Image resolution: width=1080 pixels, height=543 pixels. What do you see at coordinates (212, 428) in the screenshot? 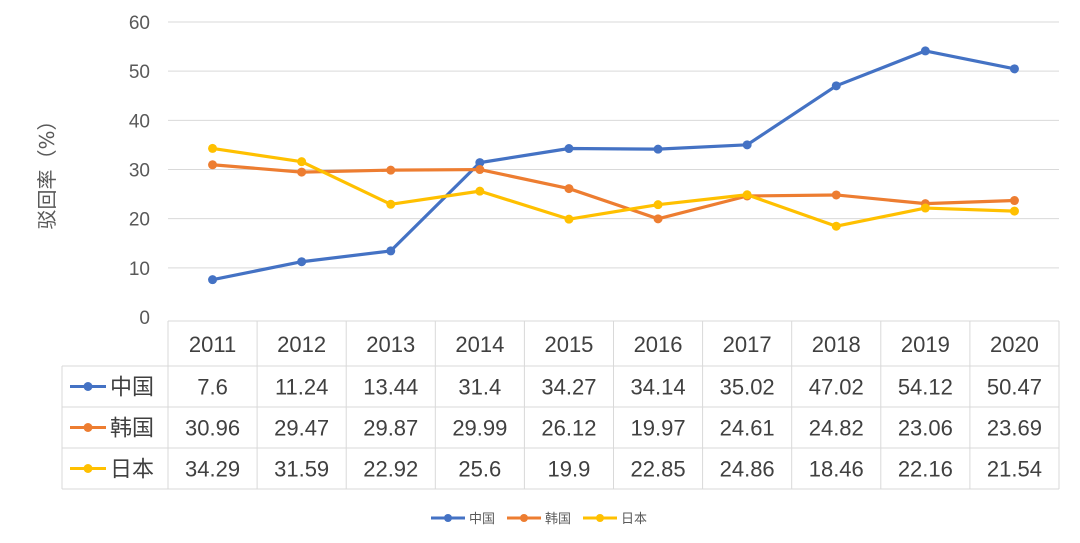
I see `table-cell-value: 30.96` at bounding box center [212, 428].